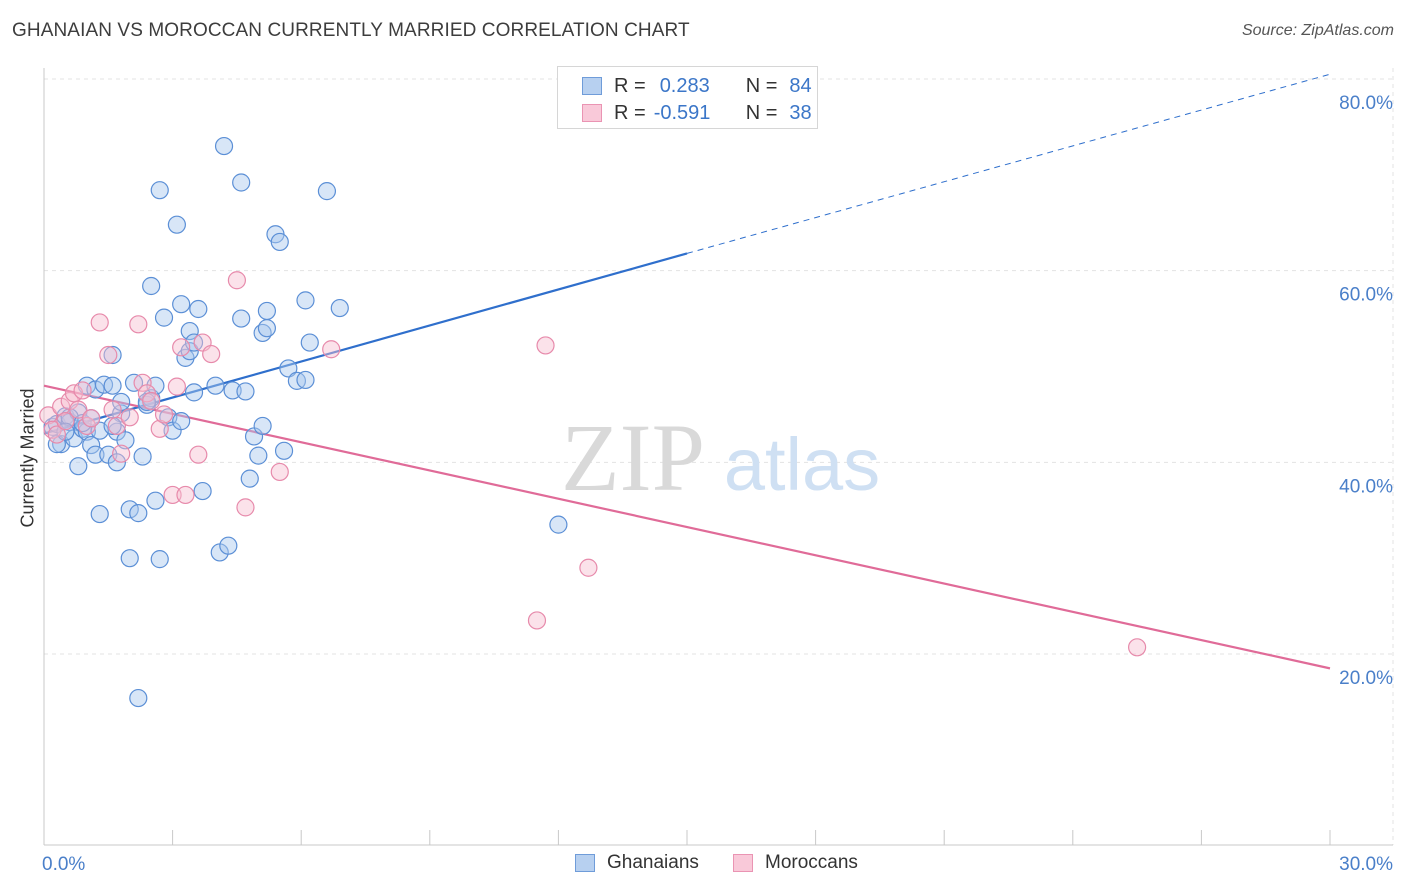 The height and width of the screenshot is (892, 1406). I want to click on trend-line-ghanaians, so click(365, 343).